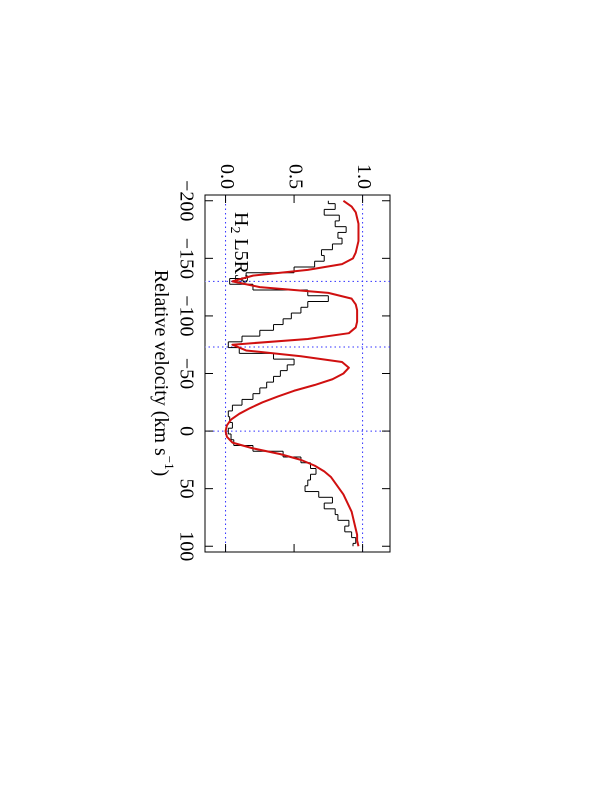 This screenshot has height=789, width=600. Describe the element at coordinates (241, 219) in the screenshot. I see `species: H` at that location.